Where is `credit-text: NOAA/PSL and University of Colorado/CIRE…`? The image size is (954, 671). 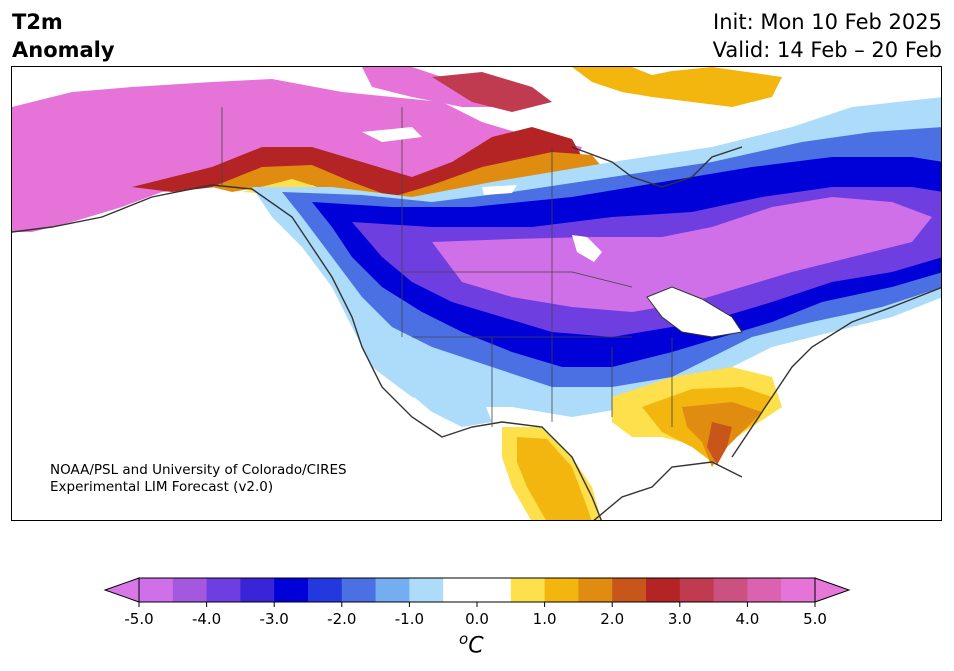 credit-text: NOAA/PSL and University of Colorado/CIRE… is located at coordinates (198, 479).